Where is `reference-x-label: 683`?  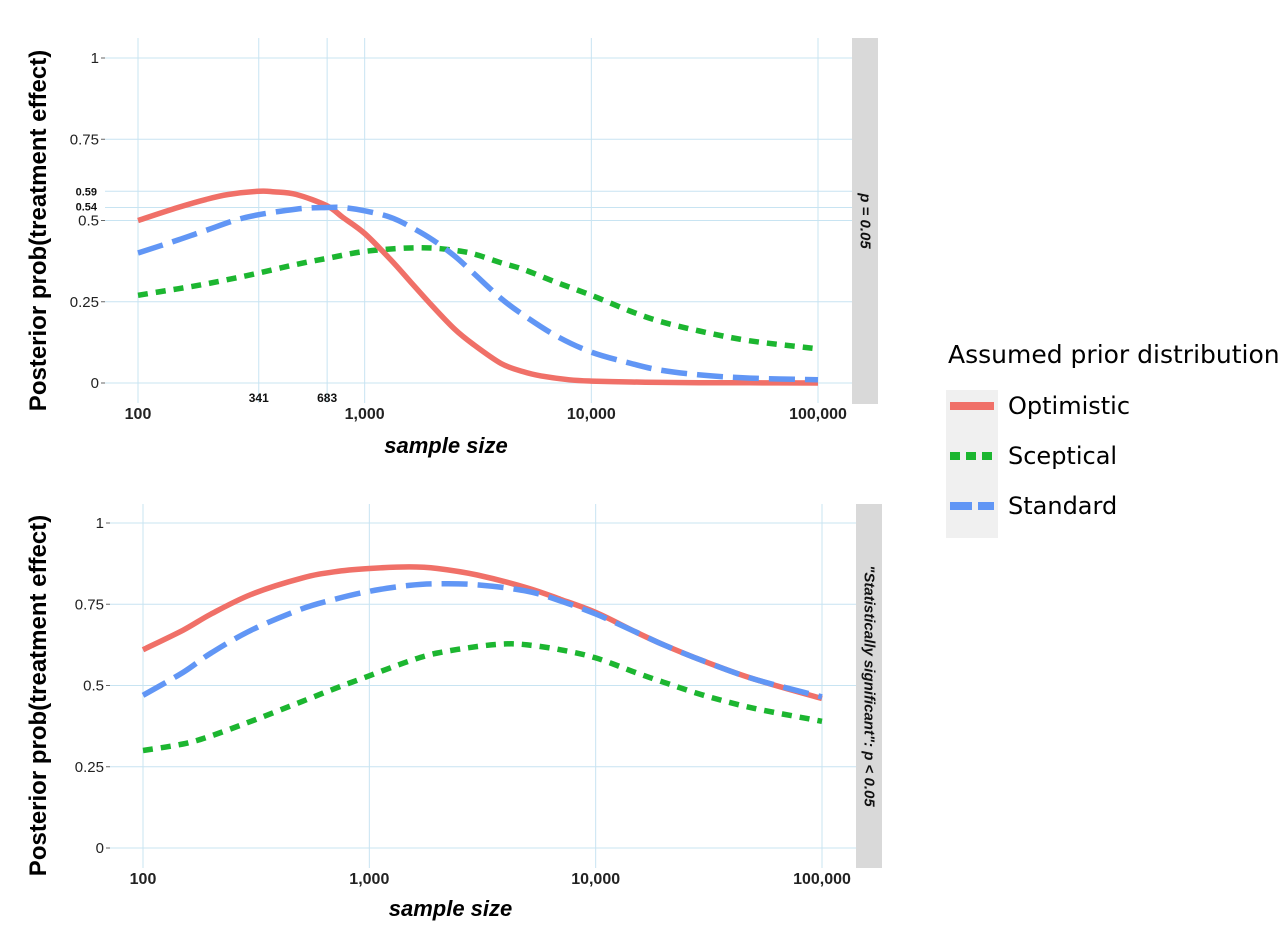 reference-x-label: 683 is located at coordinates (327, 398).